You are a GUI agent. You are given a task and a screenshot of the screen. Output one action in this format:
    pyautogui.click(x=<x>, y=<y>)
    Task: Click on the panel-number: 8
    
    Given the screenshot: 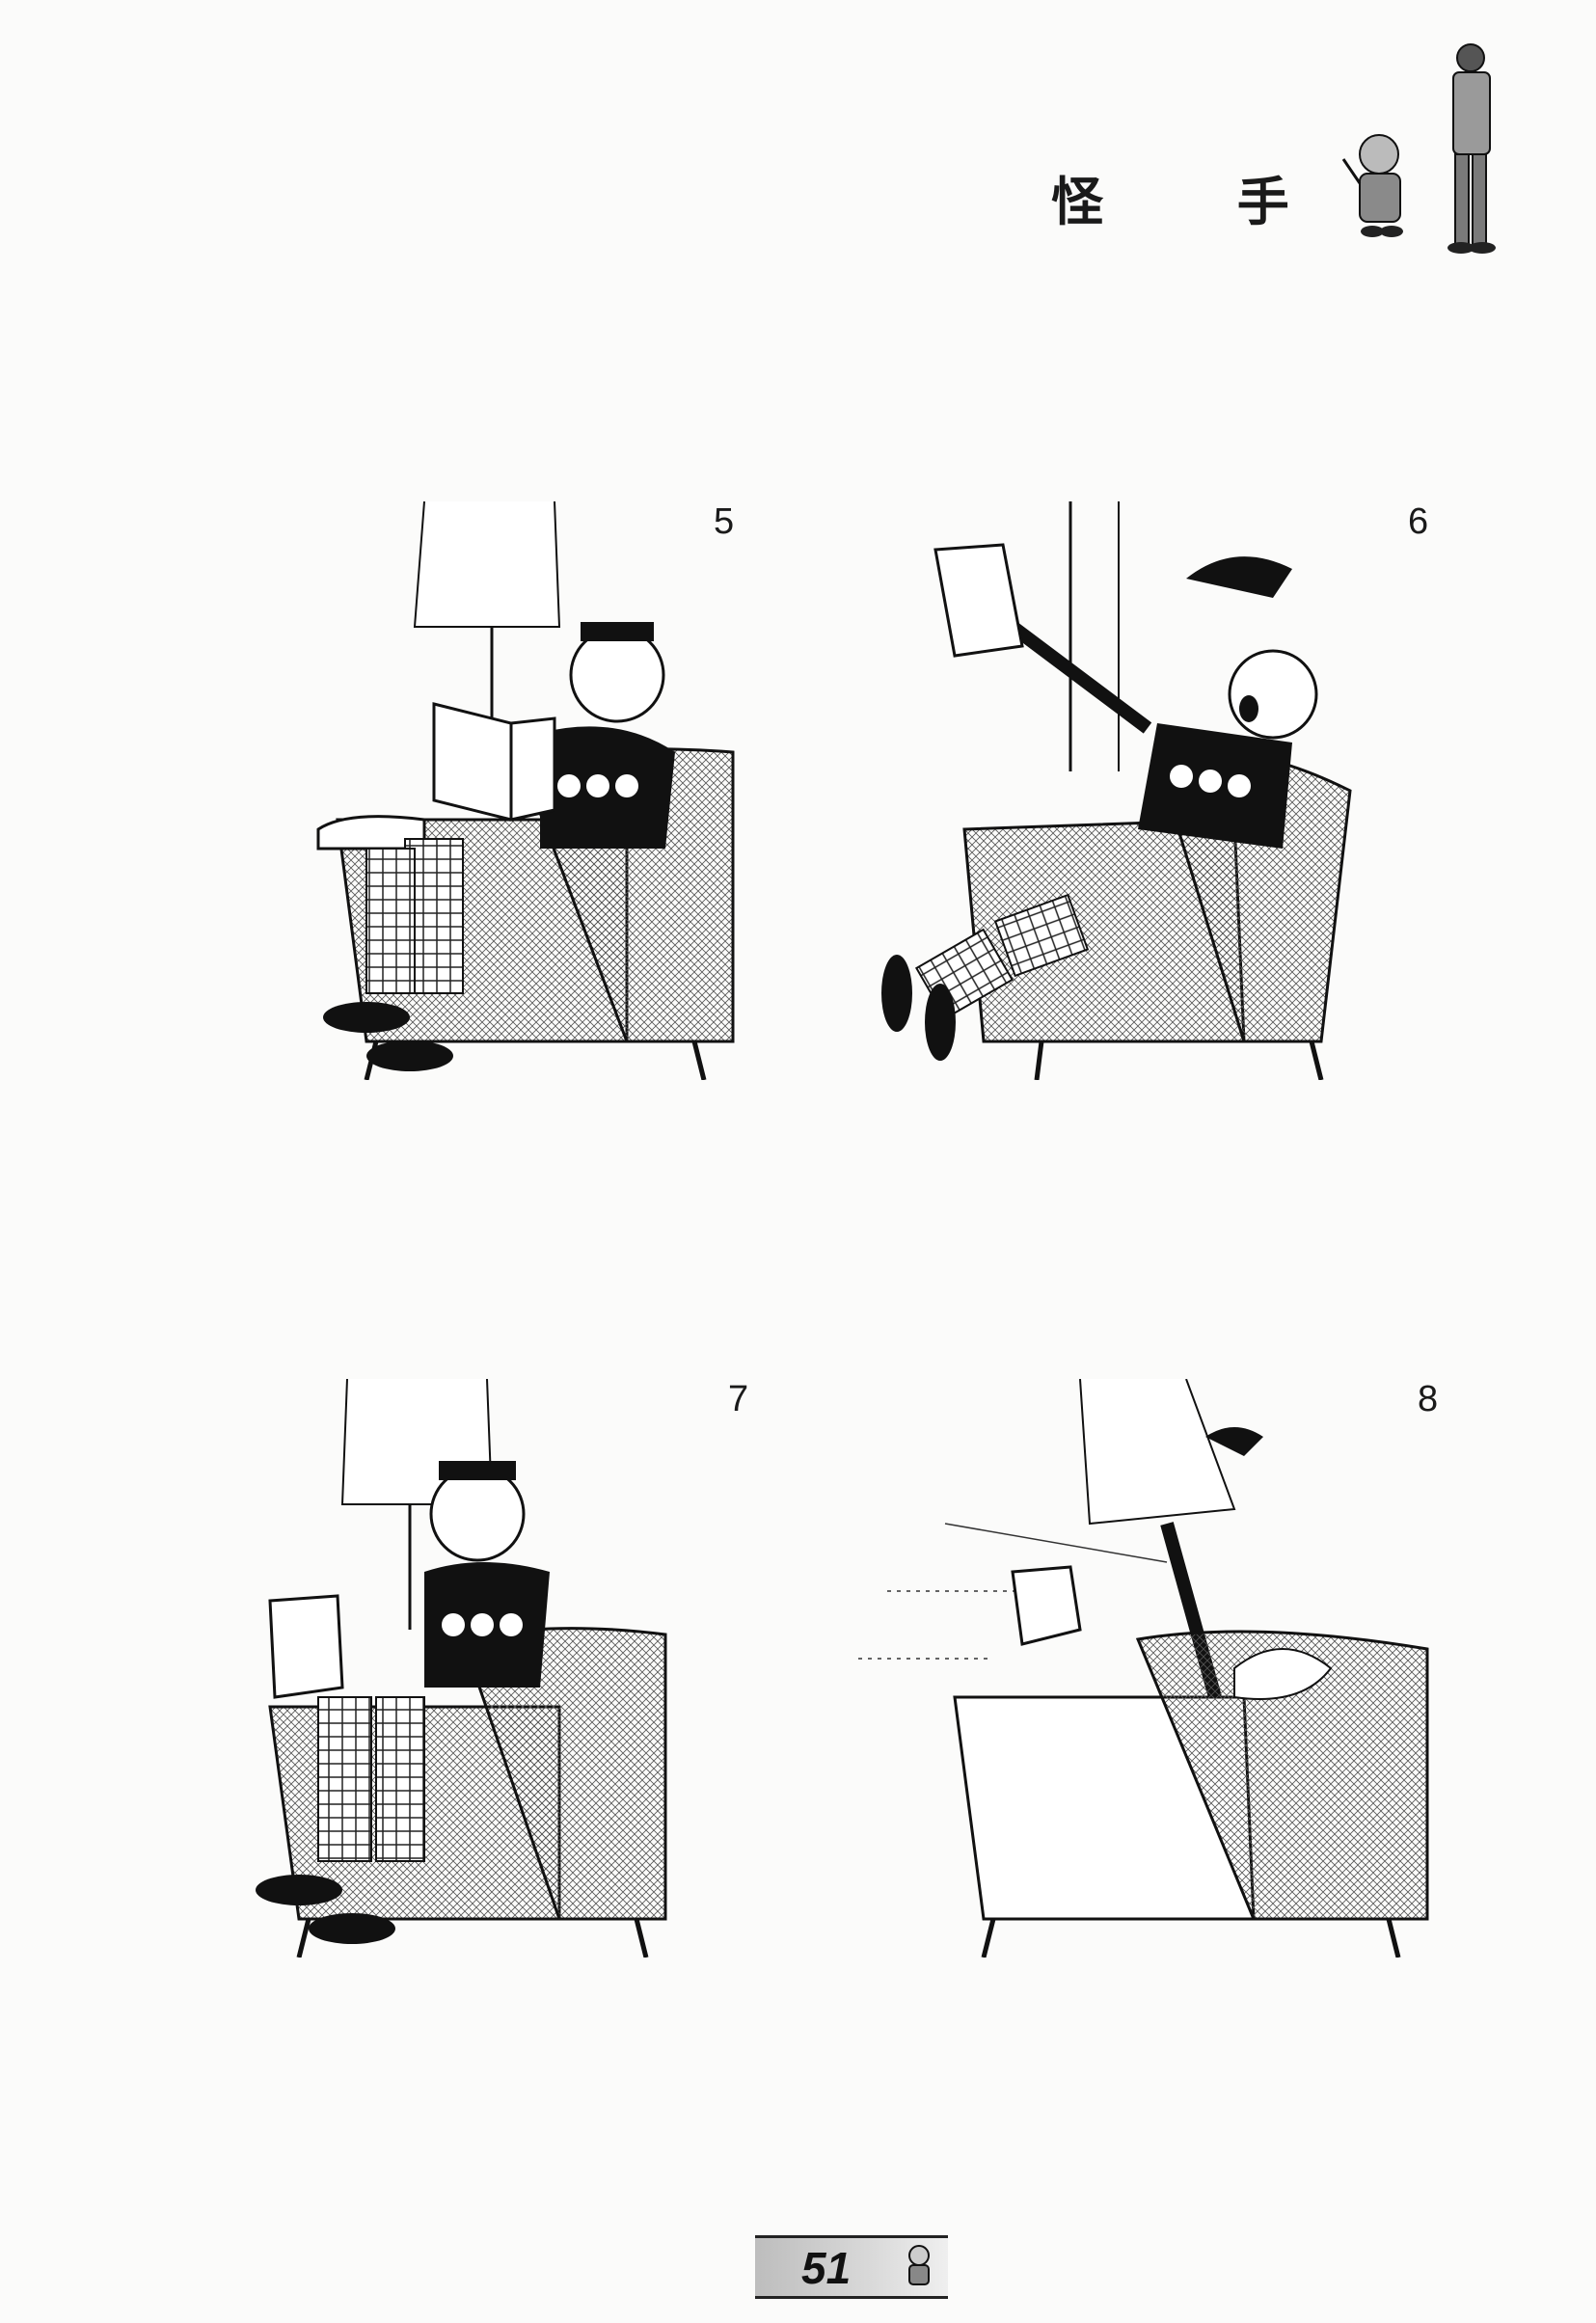 What is the action you would take?
    pyautogui.click(x=1428, y=1399)
    